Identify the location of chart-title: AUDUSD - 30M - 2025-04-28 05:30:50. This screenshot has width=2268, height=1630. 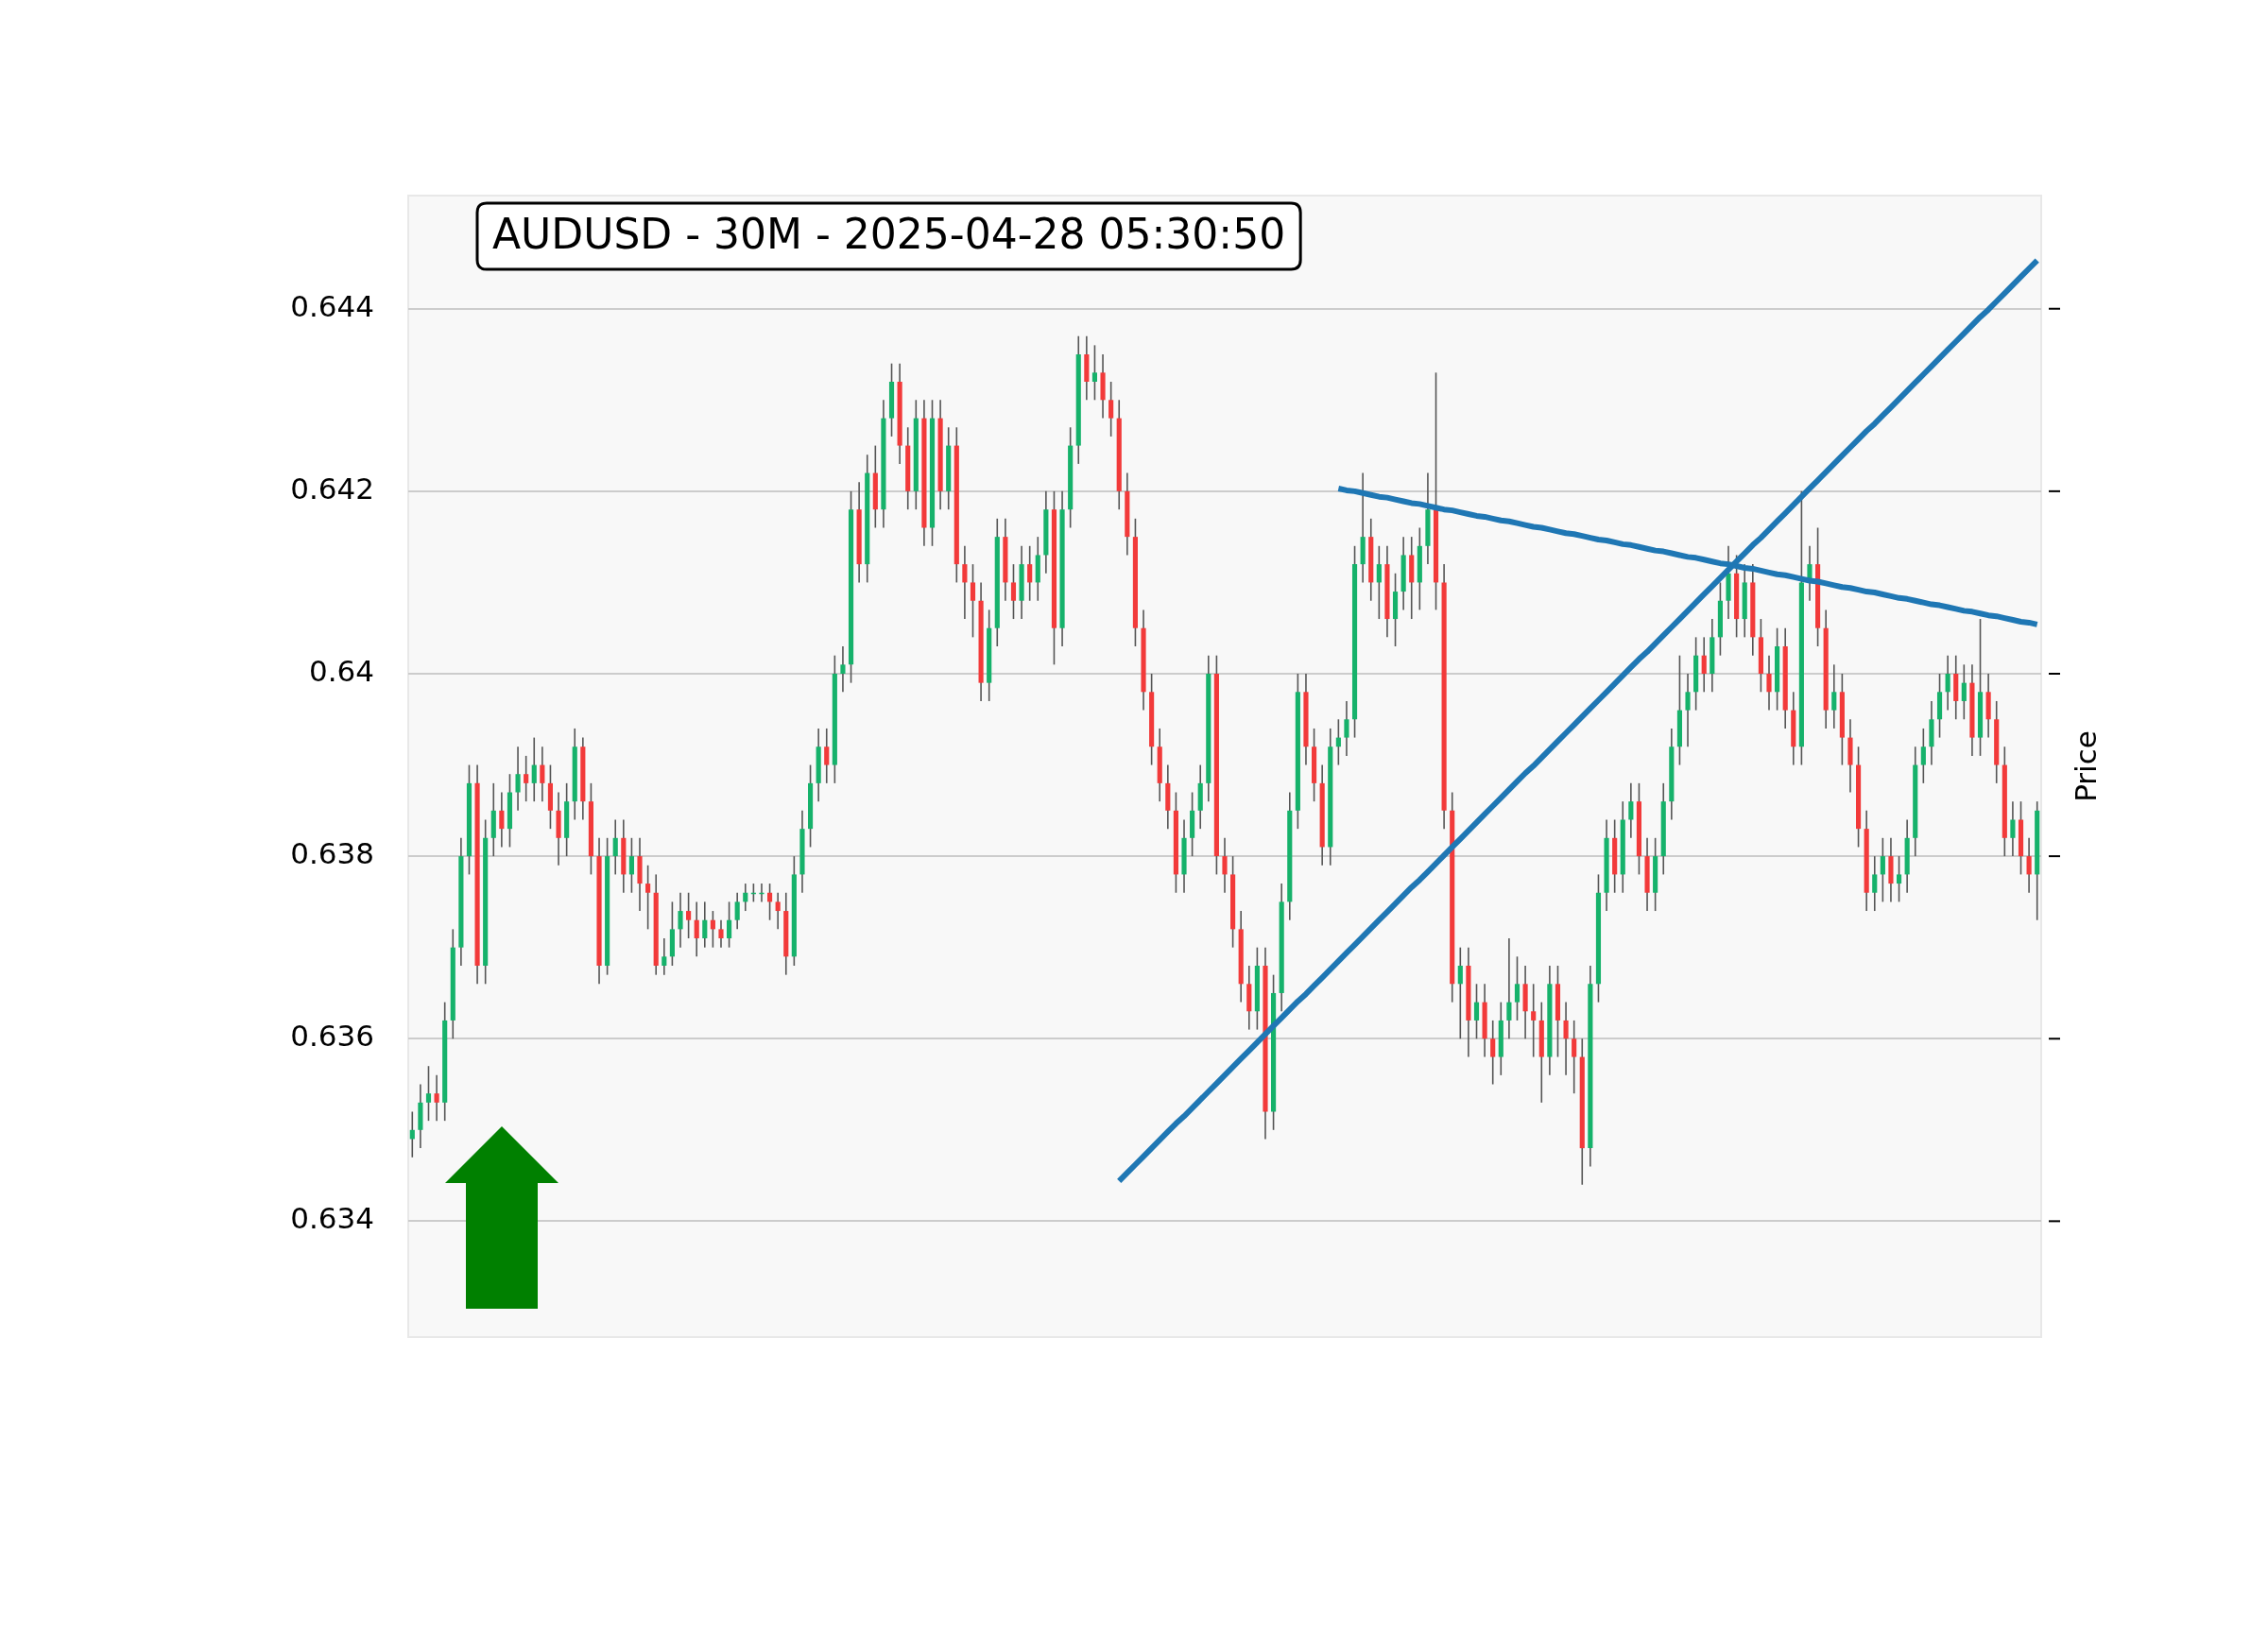
(889, 235).